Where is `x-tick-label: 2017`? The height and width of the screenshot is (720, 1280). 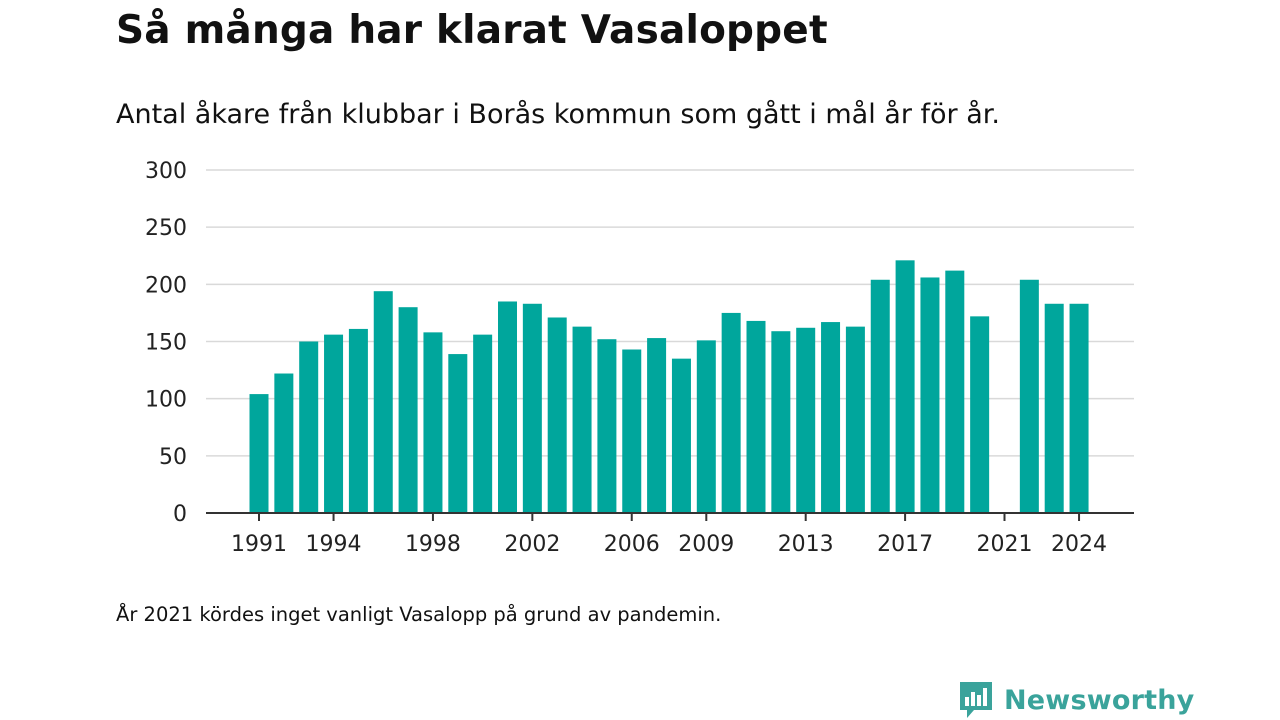 x-tick-label: 2017 is located at coordinates (905, 544).